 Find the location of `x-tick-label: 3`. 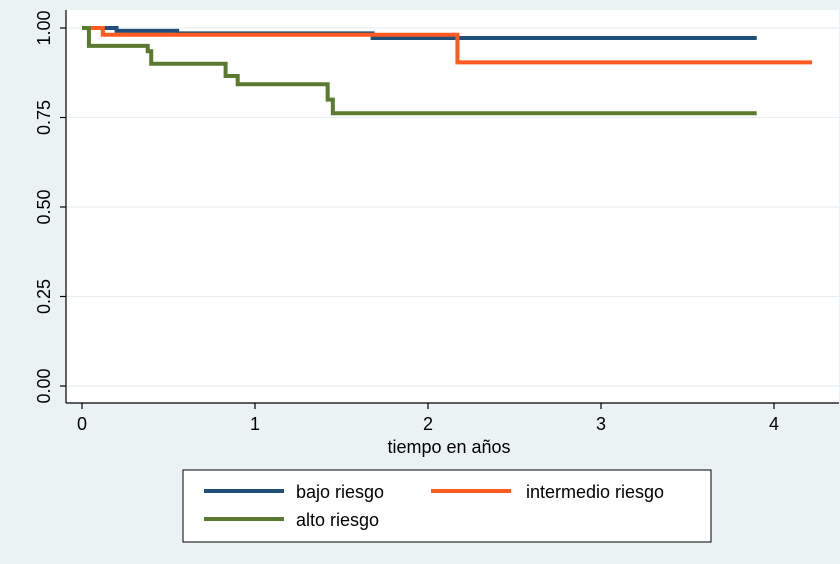

x-tick-label: 3 is located at coordinates (601, 424).